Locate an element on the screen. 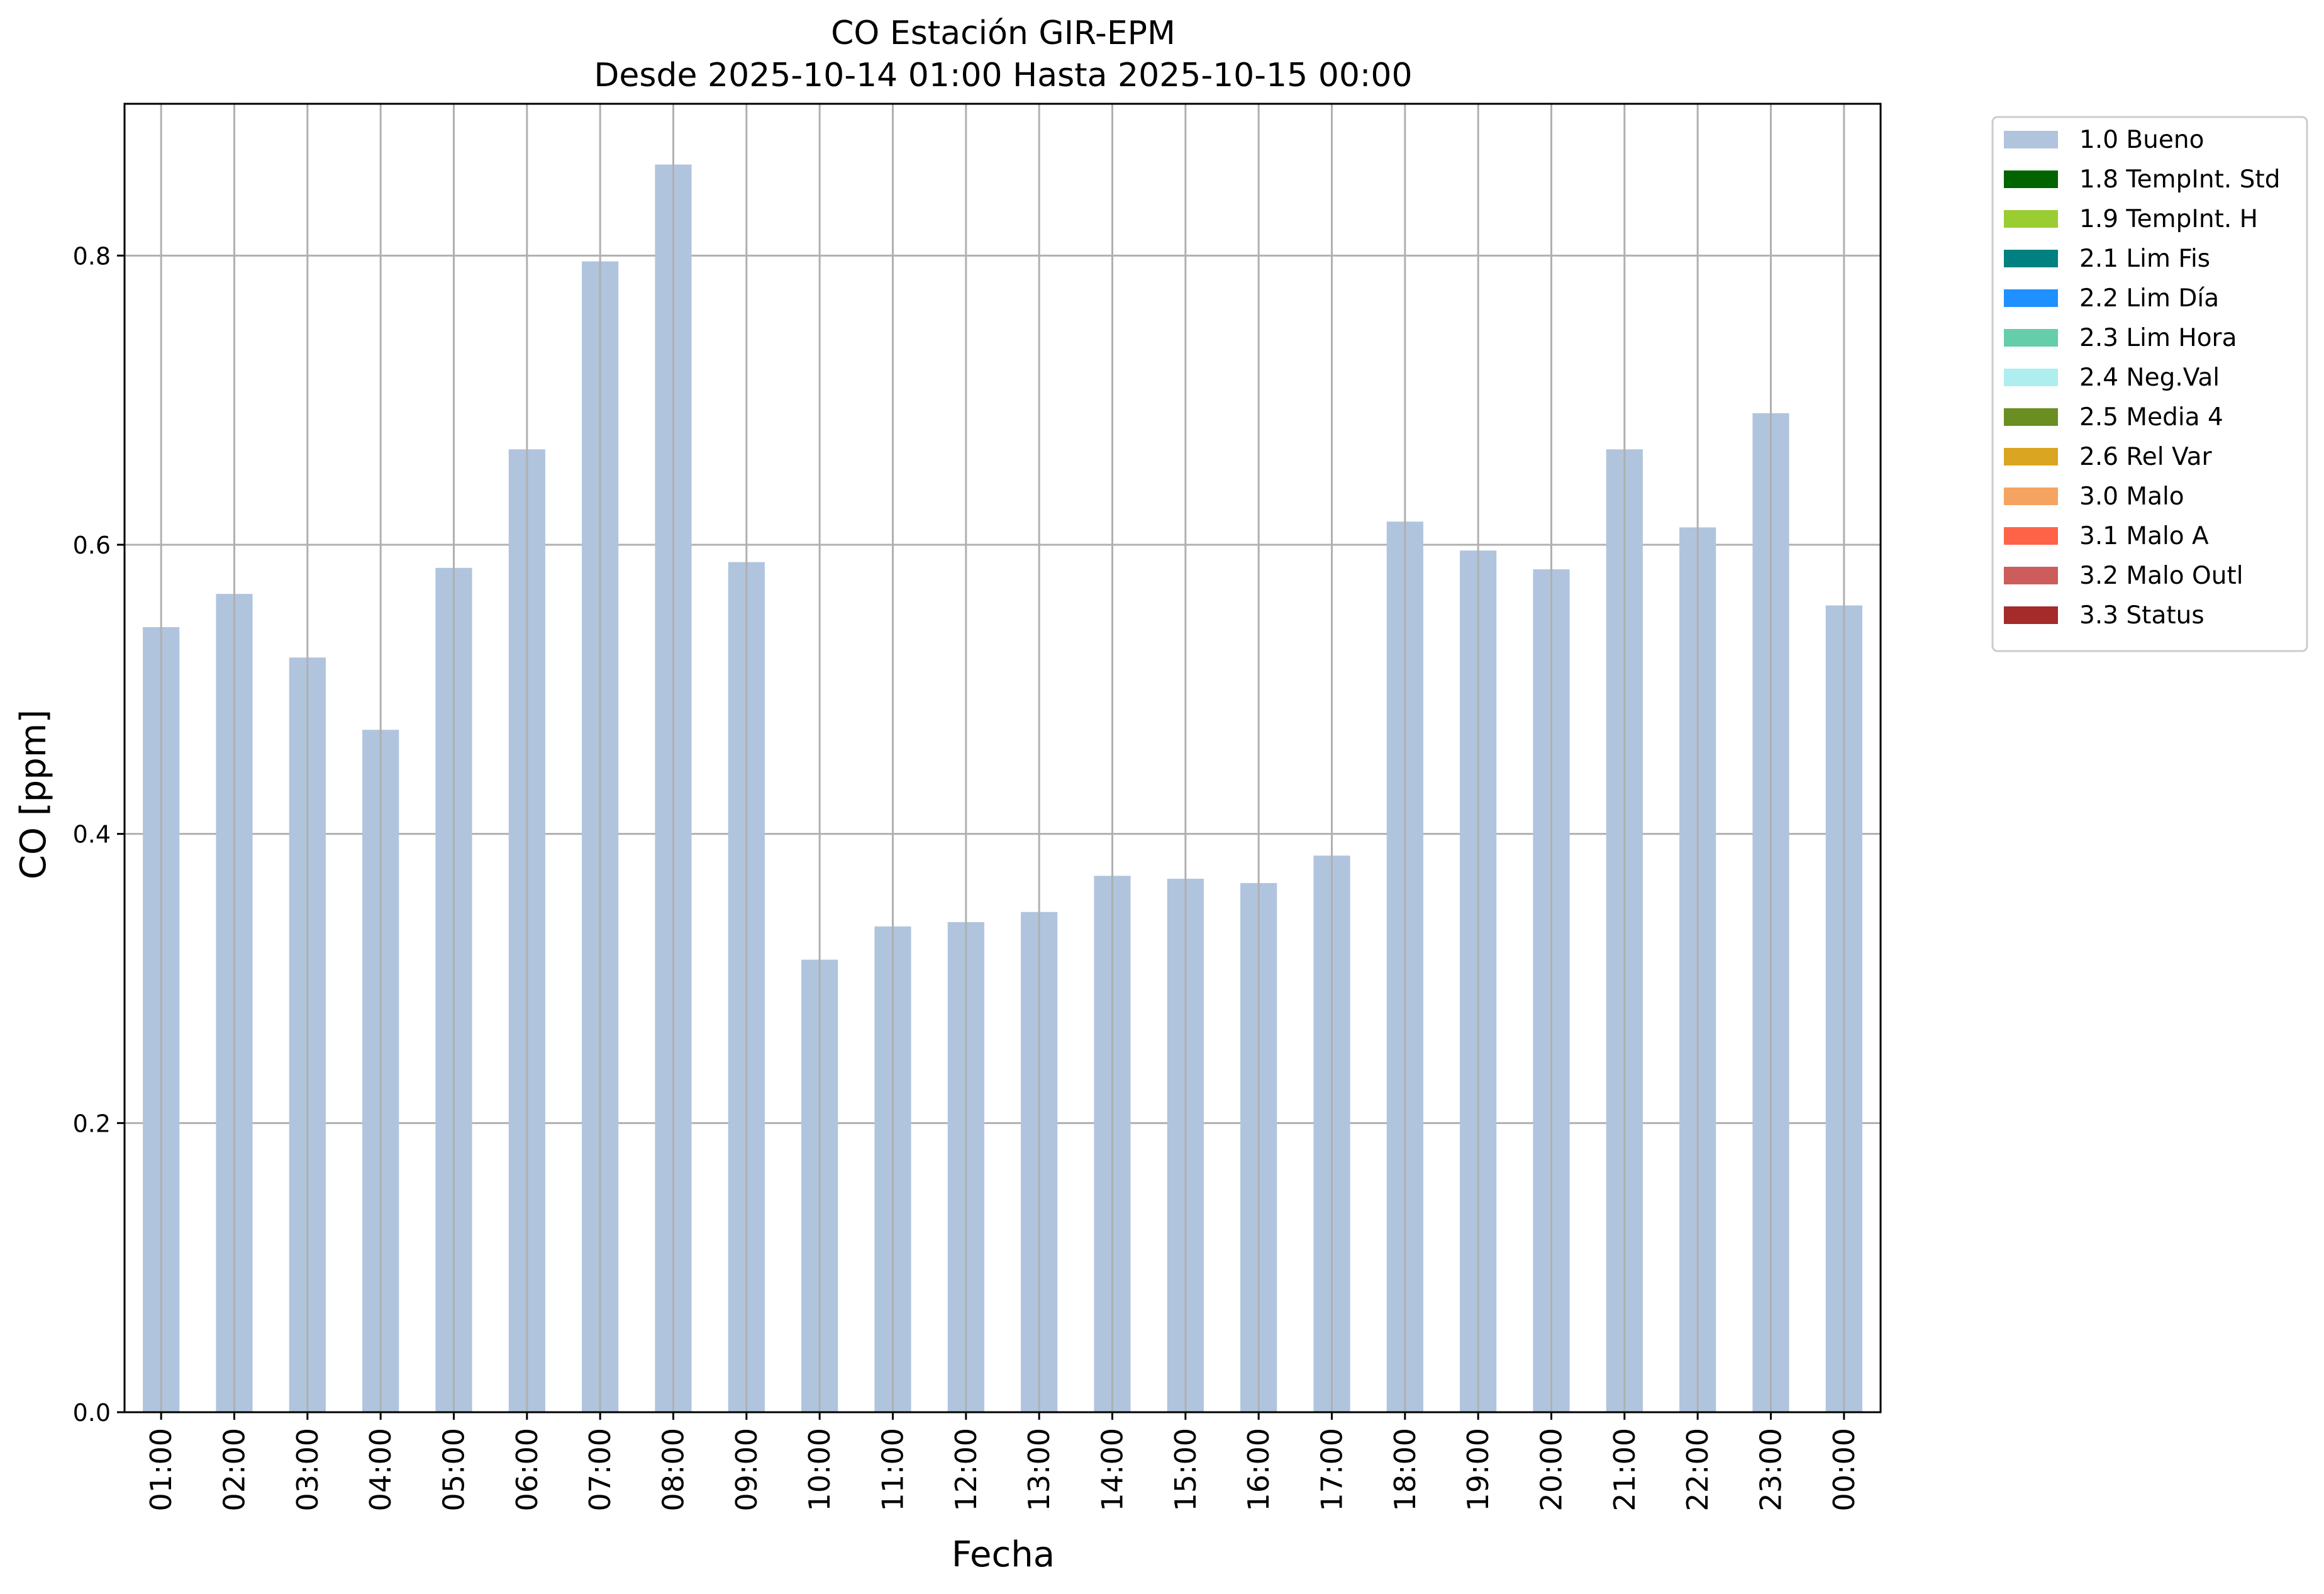 Image resolution: width=2324 pixels, height=1594 pixels. legend-label: 3.1 Malo A is located at coordinates (2144, 536).